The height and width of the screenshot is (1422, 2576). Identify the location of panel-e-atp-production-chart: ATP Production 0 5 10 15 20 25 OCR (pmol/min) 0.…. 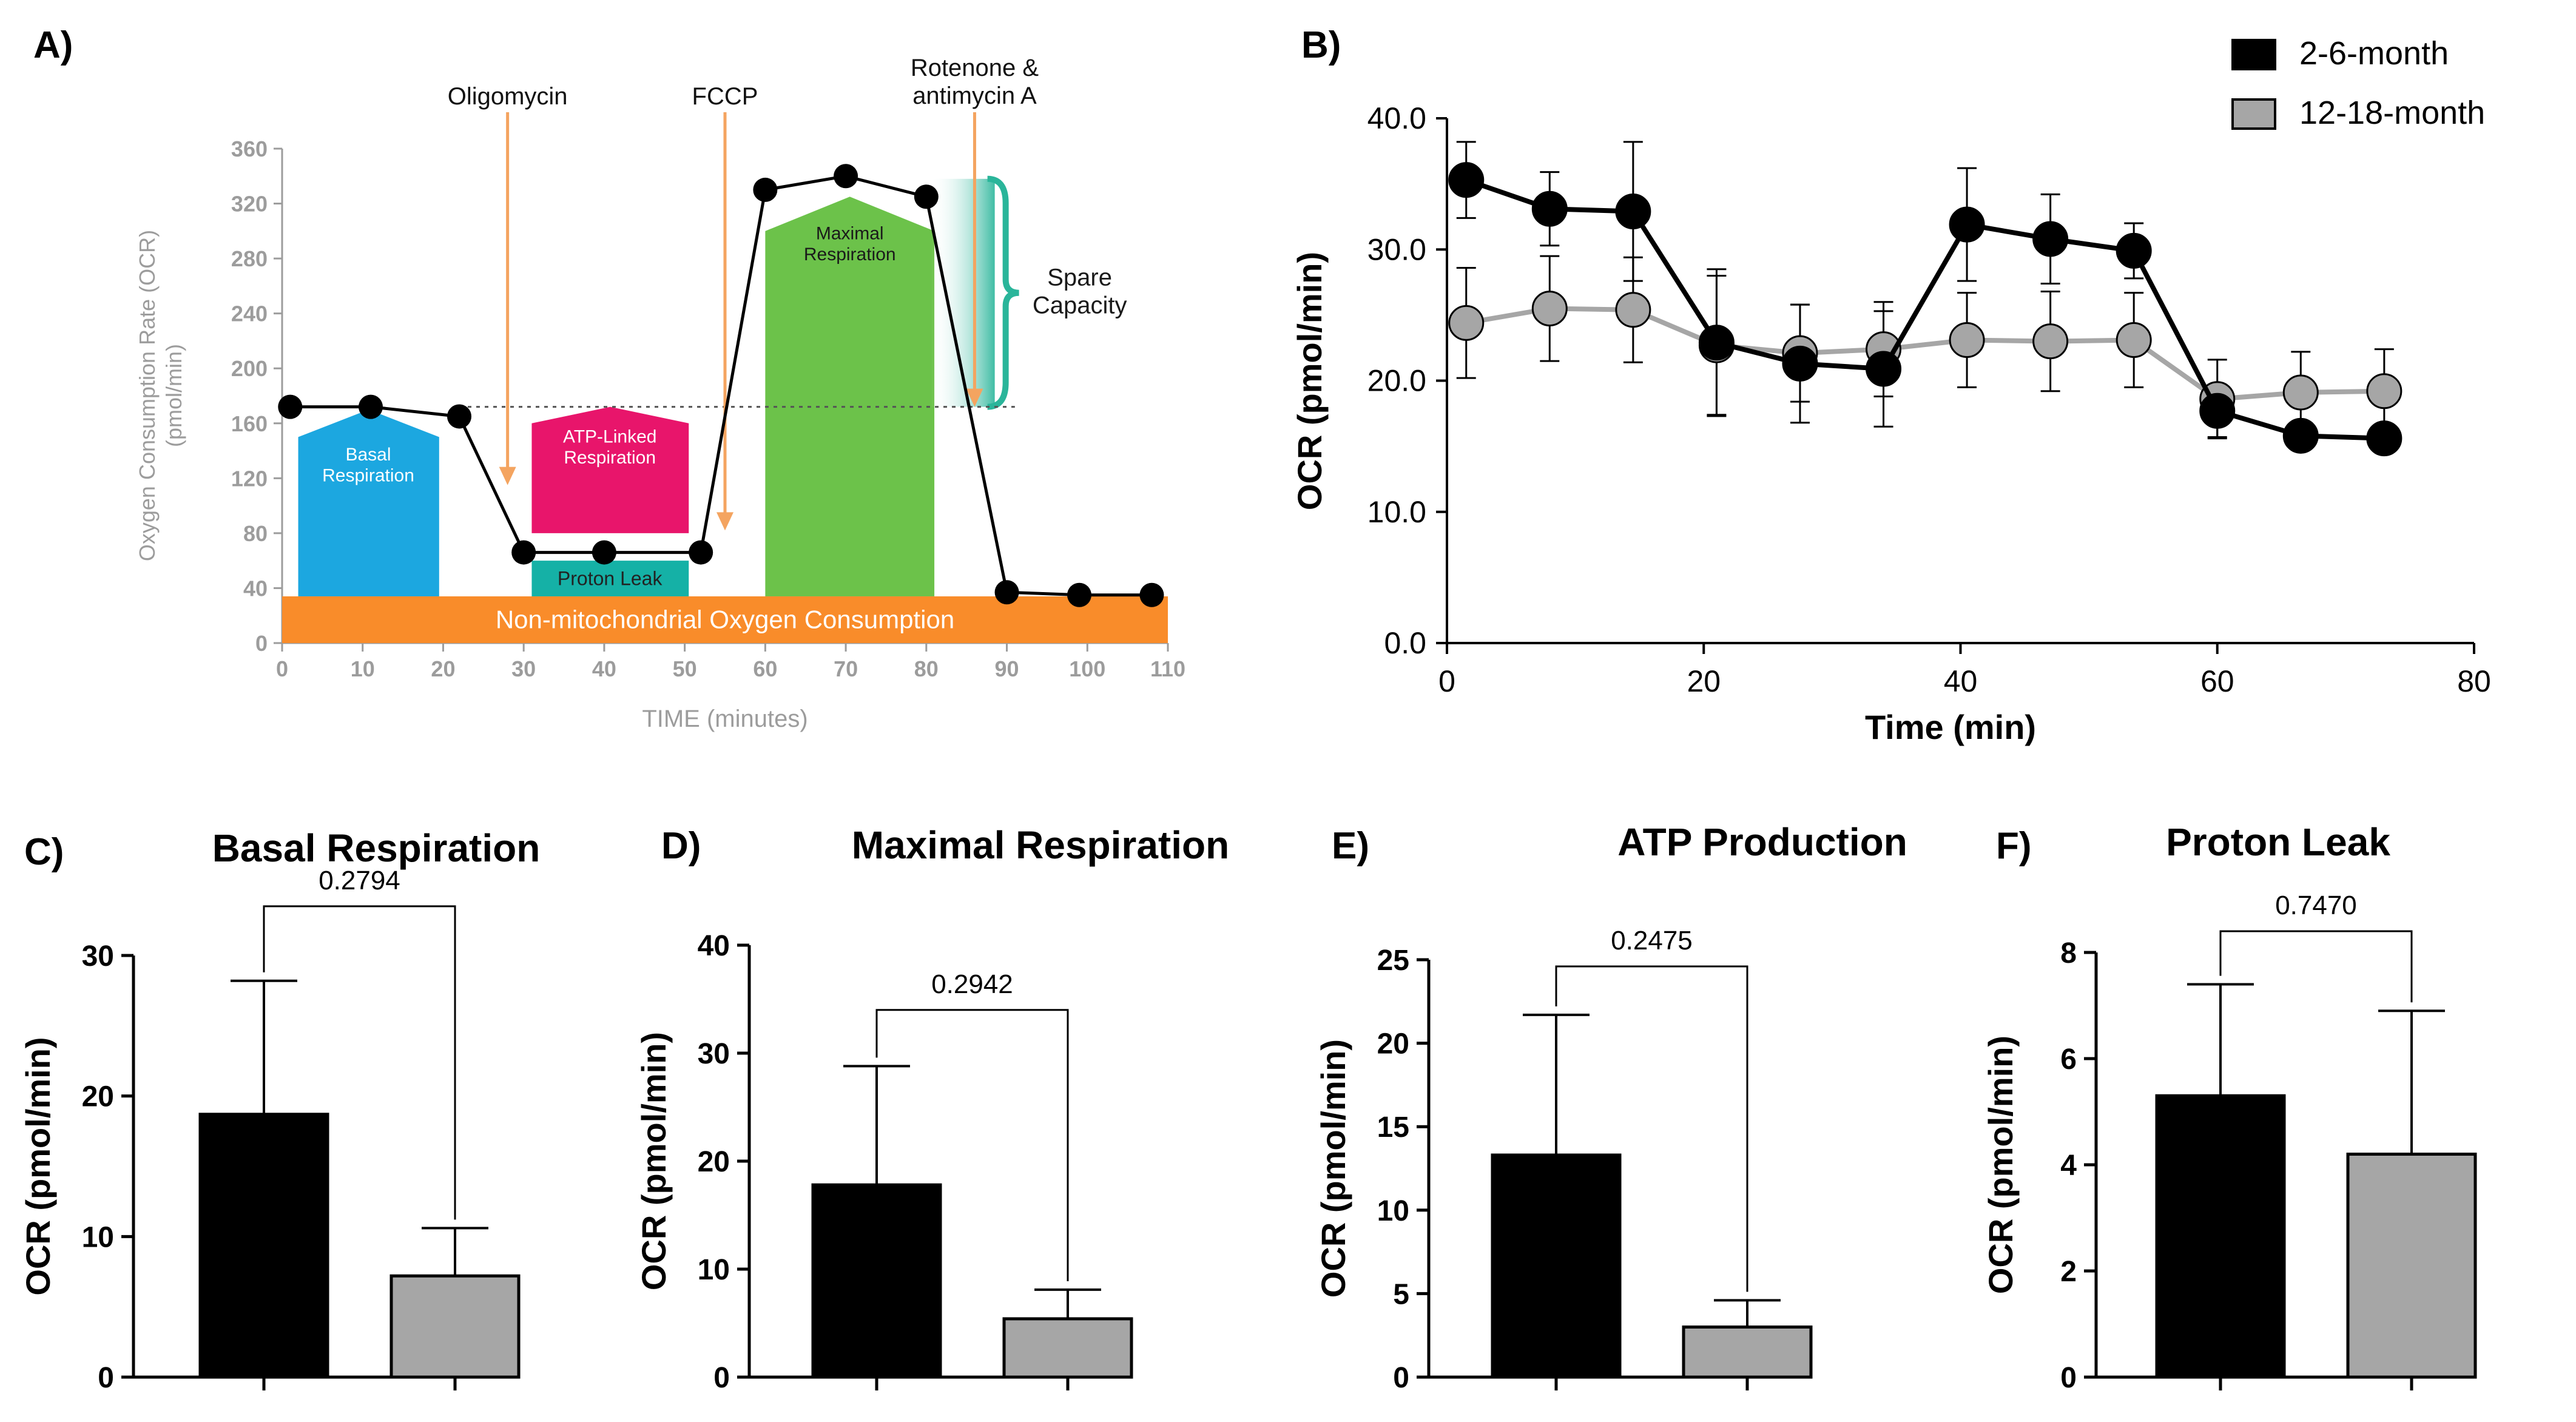
(1610, 1107).